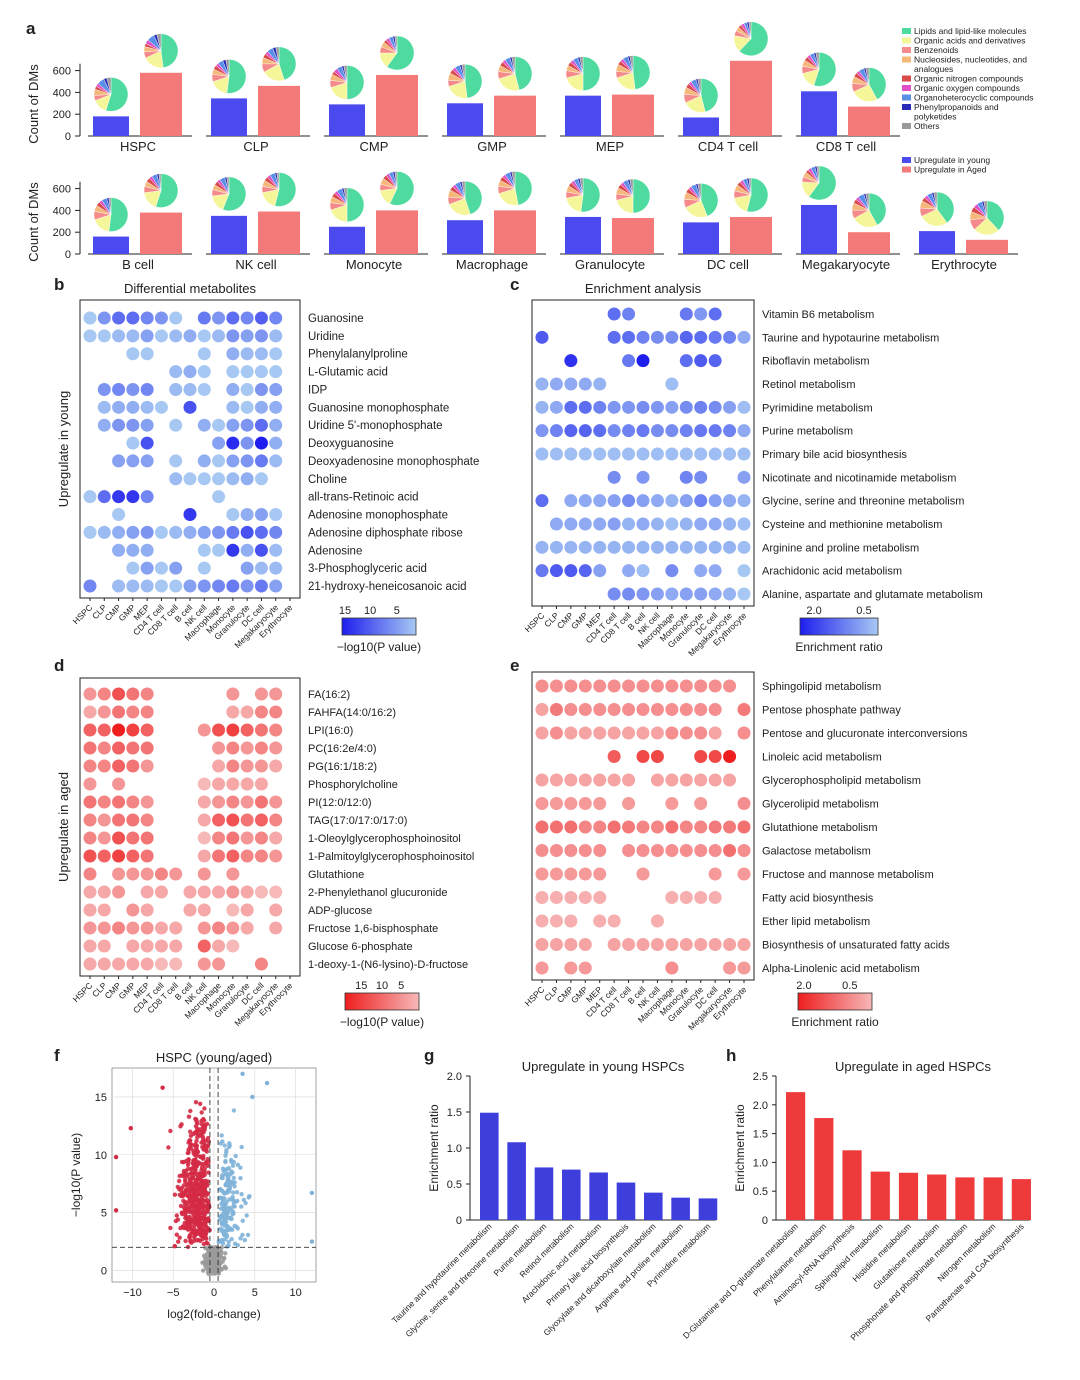 The width and height of the screenshot is (1080, 1380). Describe the element at coordinates (839, 626) in the screenshot. I see `colorbar` at that location.